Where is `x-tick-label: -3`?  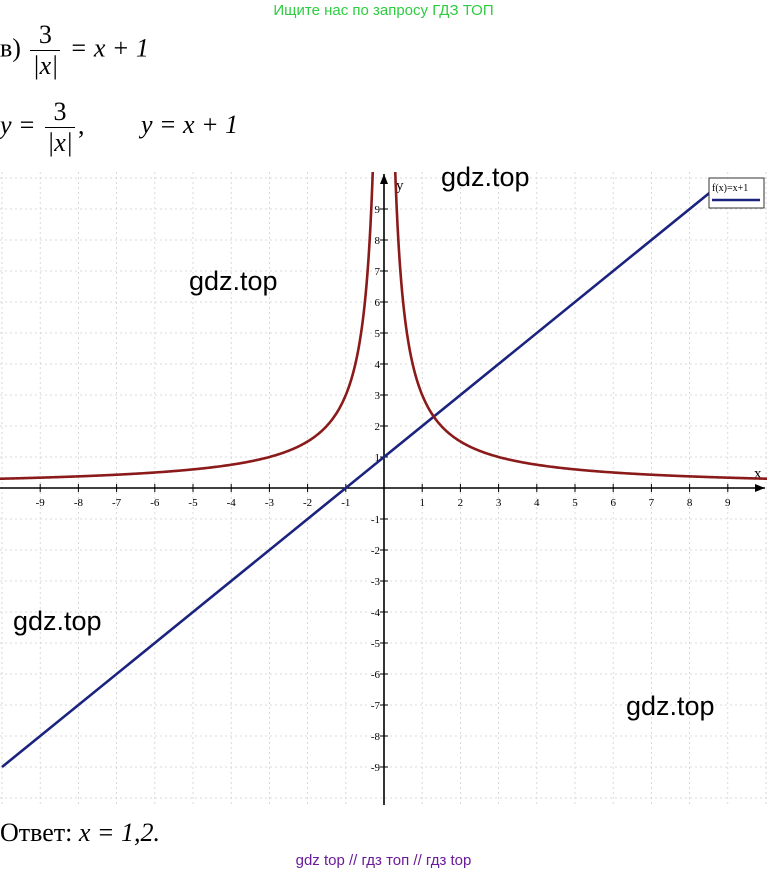 x-tick-label: -3 is located at coordinates (270, 503).